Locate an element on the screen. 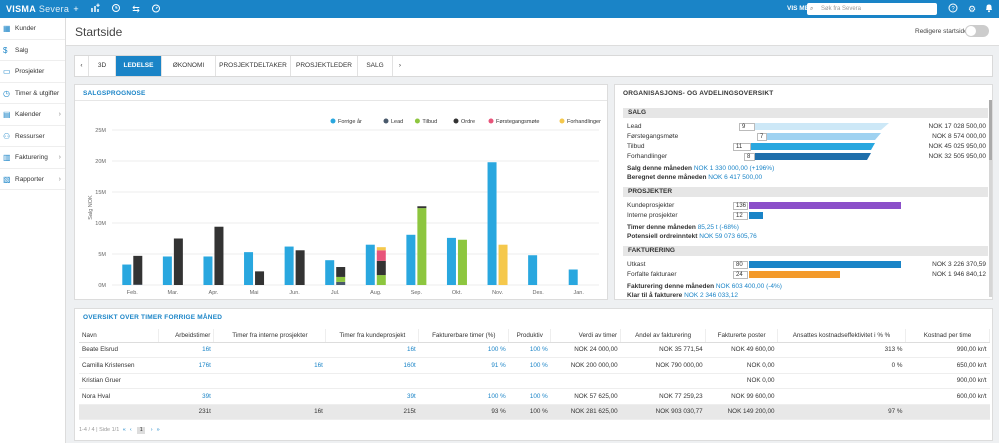 The width and height of the screenshot is (999, 443). sidebar-item-kunder: ▦ Kunder is located at coordinates (32, 29).